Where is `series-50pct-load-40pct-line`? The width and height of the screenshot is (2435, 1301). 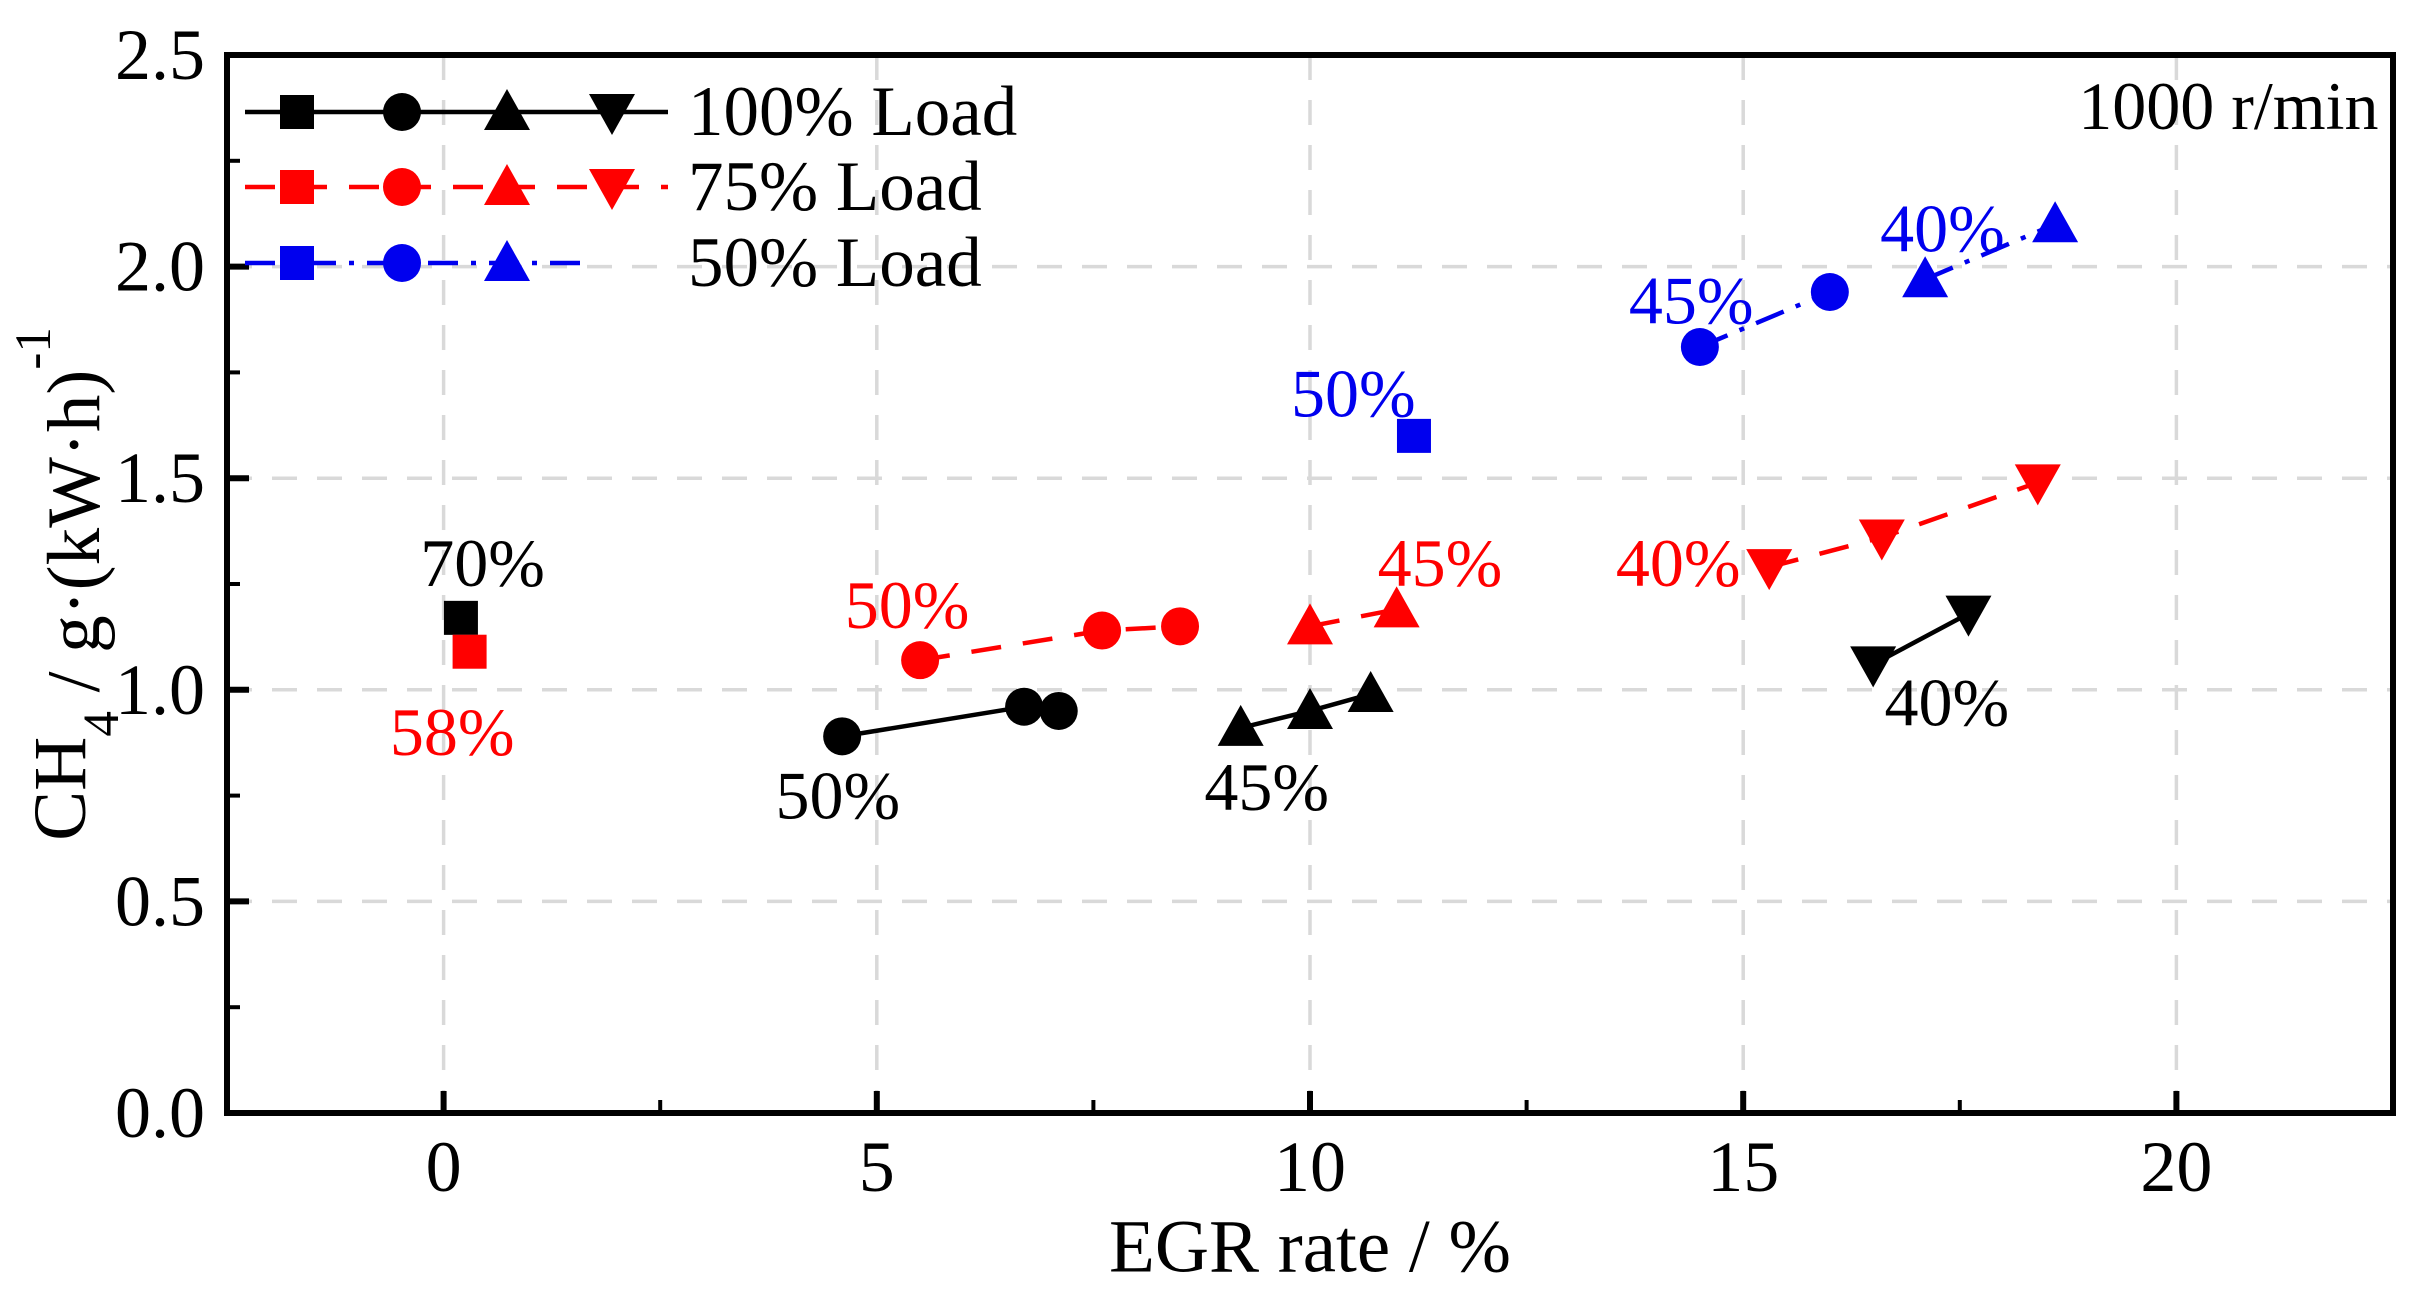 series-50pct-load-40pct-line is located at coordinates (1990, 252).